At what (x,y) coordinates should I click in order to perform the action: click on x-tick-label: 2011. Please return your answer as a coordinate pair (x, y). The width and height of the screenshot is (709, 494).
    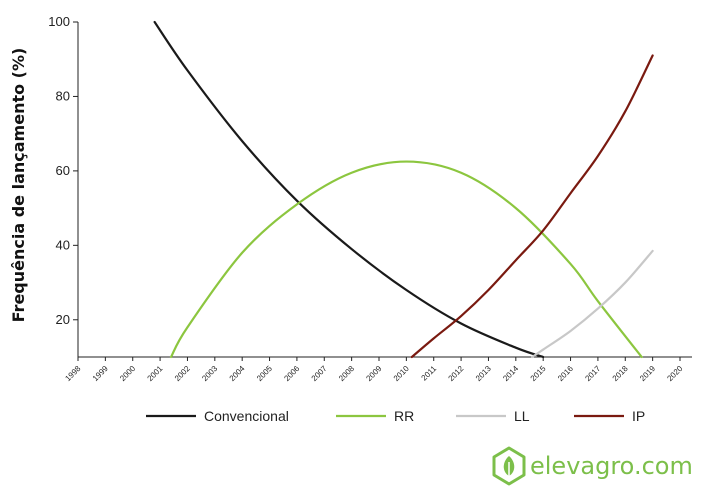
    Looking at the image, I should click on (429, 373).